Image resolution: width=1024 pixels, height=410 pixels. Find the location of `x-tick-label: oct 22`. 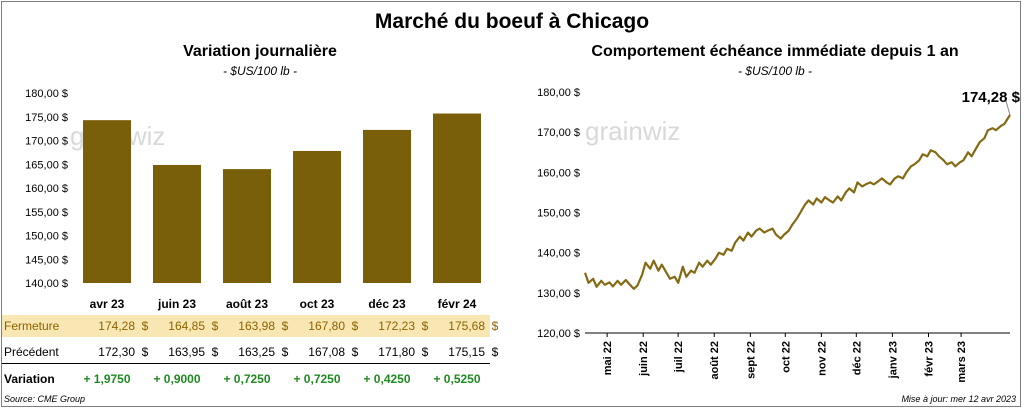

x-tick-label: oct 22 is located at coordinates (786, 357).